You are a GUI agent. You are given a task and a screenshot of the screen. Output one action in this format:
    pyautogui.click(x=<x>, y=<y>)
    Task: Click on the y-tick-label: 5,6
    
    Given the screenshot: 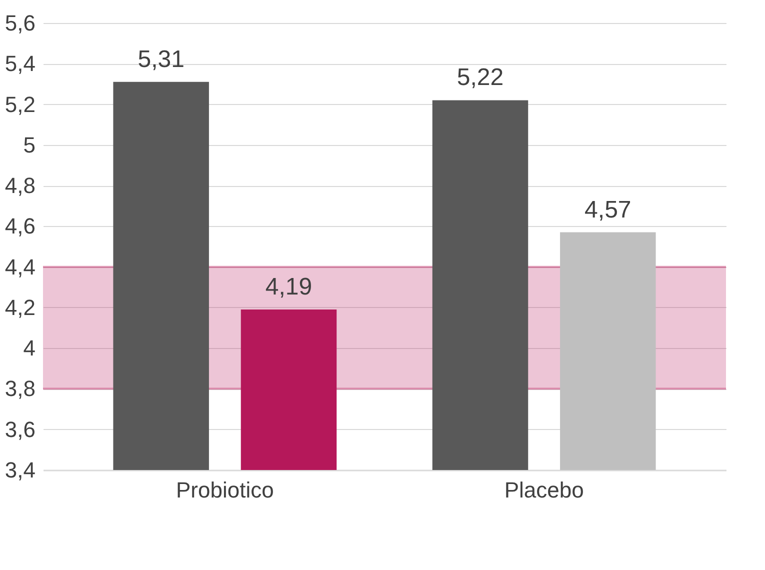 What is the action you would take?
    pyautogui.click(x=20, y=23)
    